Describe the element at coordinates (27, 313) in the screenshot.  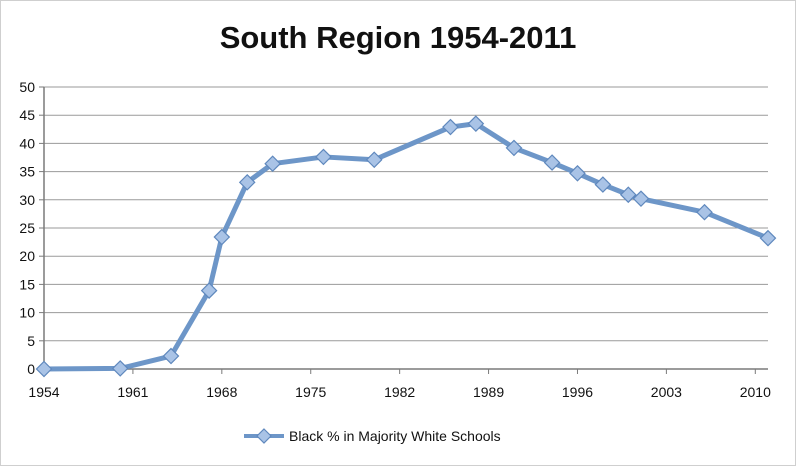
I see `y-tick-label: 10` at that location.